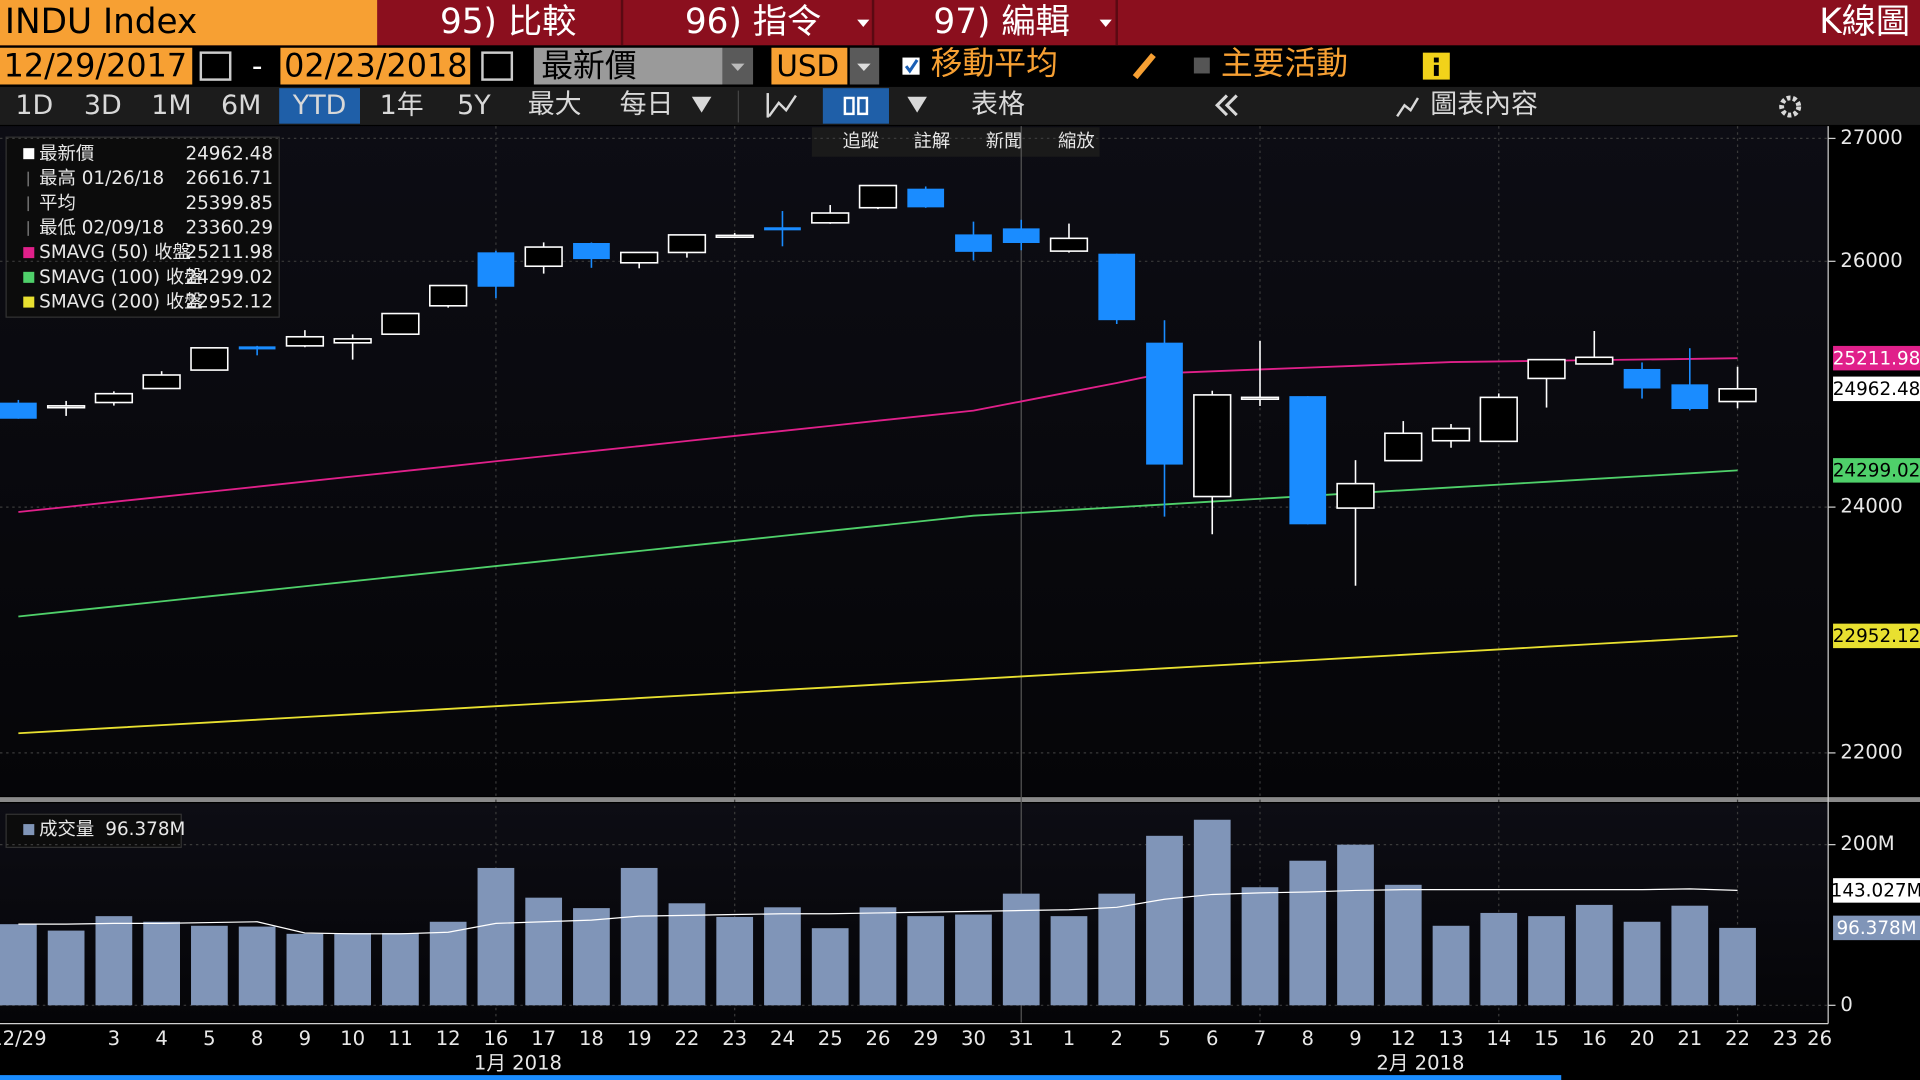 The height and width of the screenshot is (1080, 1920). Describe the element at coordinates (101, 227) in the screenshot. I see `legend-label: 最低 02/09/18` at that location.